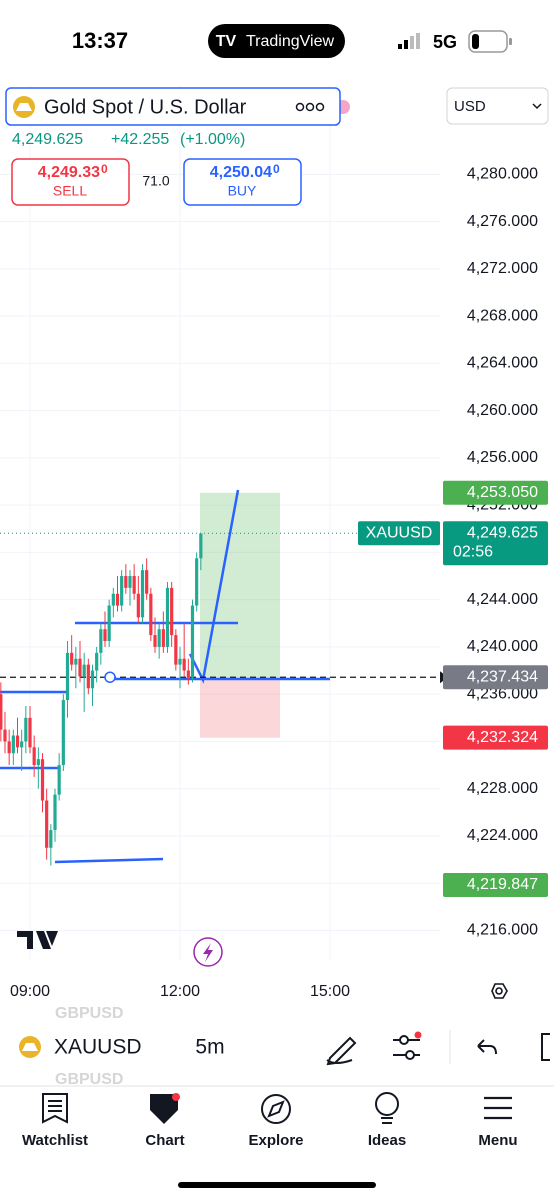  What do you see at coordinates (497, 1140) in the screenshot?
I see `tab-label: Menu` at bounding box center [497, 1140].